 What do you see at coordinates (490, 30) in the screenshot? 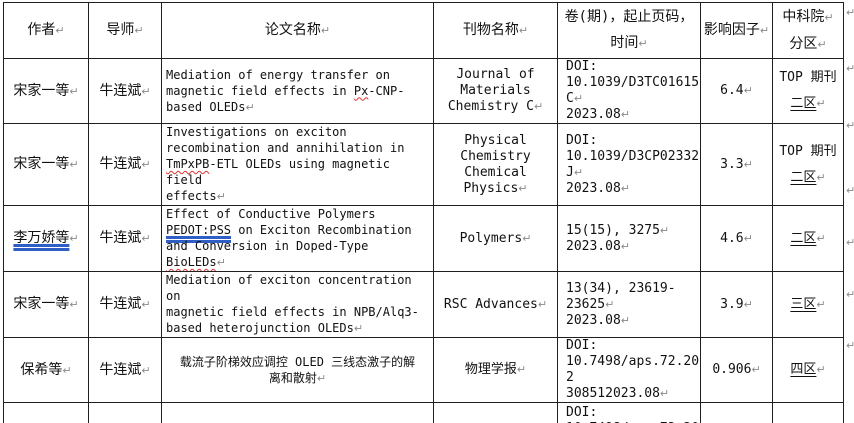
I see `text-run: 刊物名称` at bounding box center [490, 30].